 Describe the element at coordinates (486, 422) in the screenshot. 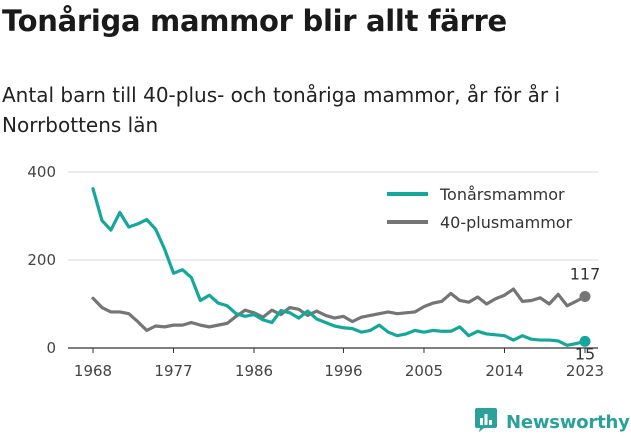

I see `bar-chart-logo-icon` at that location.